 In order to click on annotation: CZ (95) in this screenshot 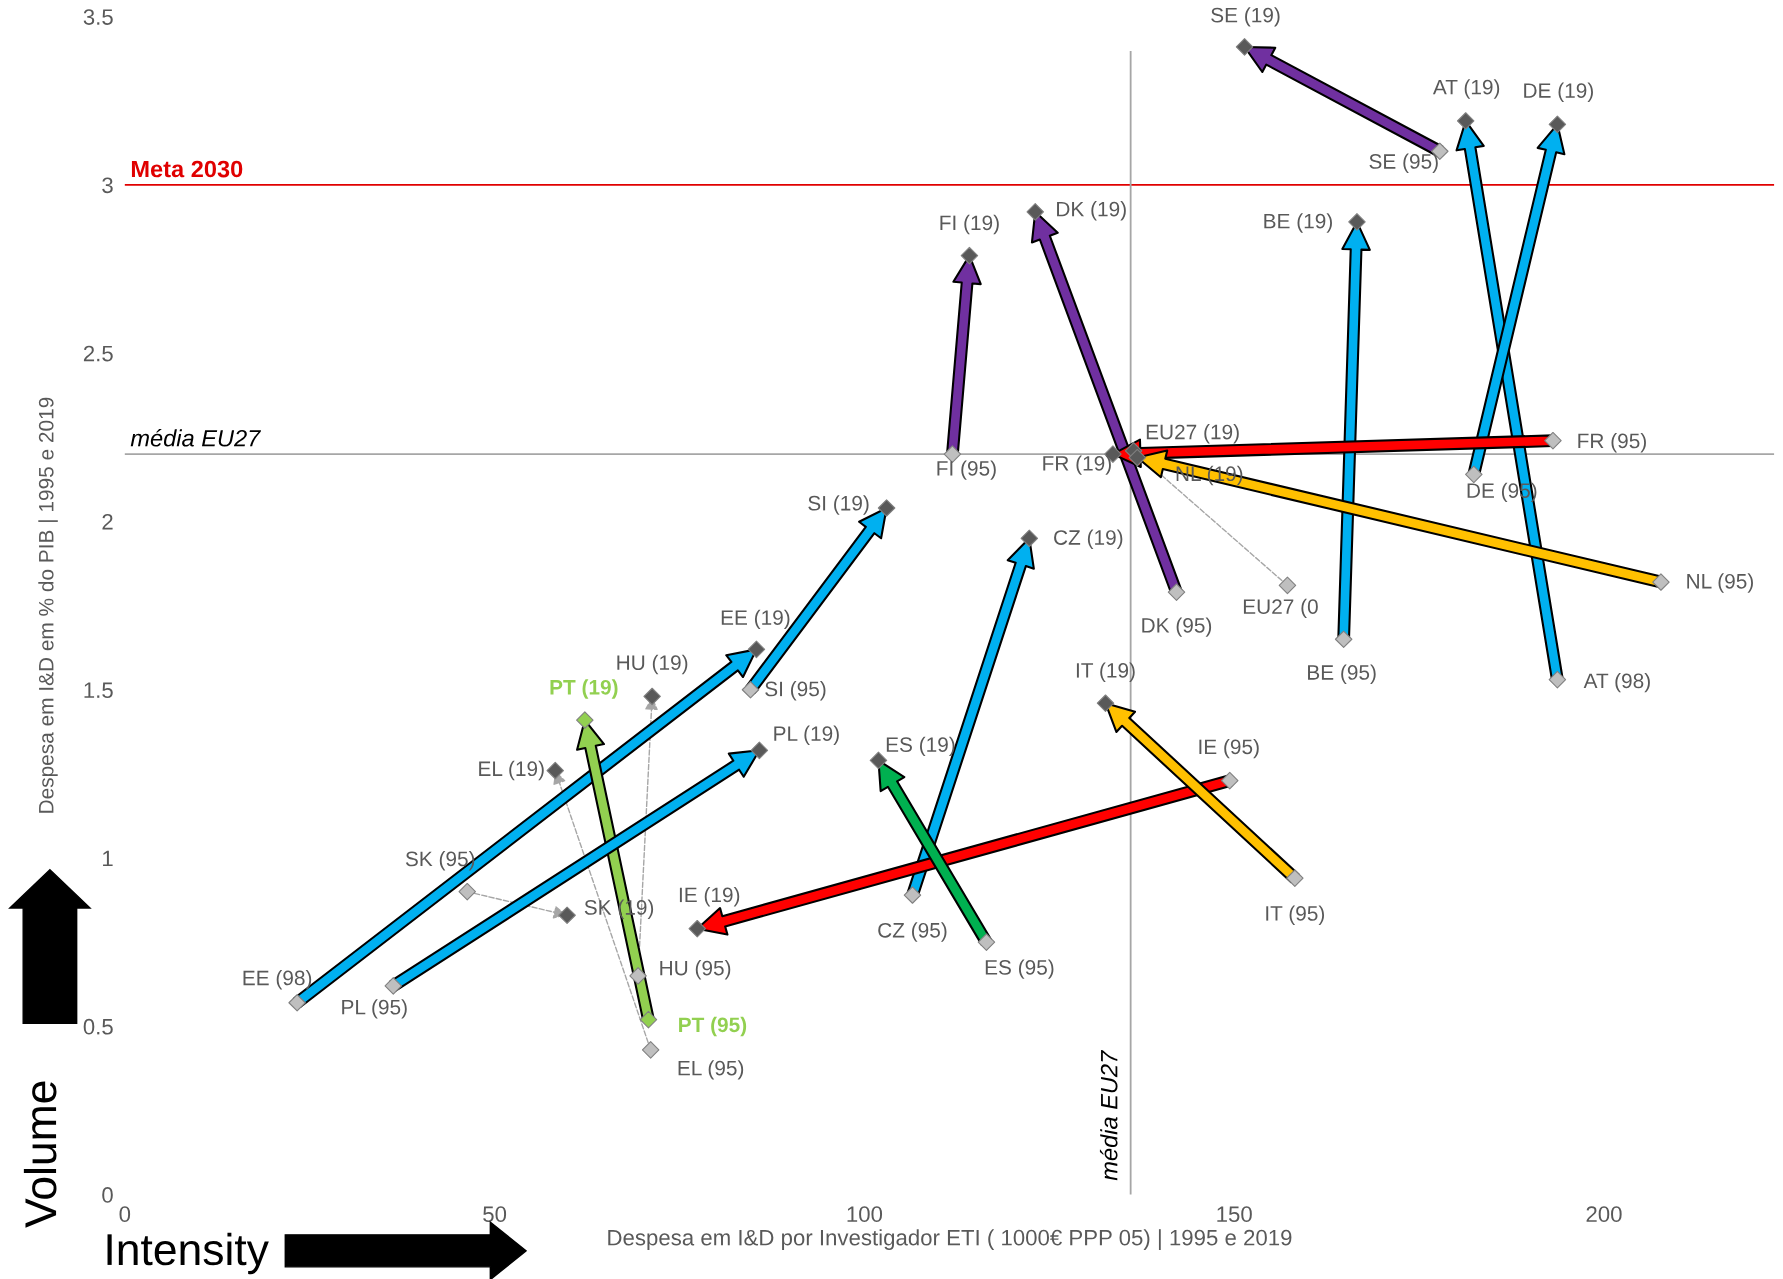, I will do `click(912, 932)`.